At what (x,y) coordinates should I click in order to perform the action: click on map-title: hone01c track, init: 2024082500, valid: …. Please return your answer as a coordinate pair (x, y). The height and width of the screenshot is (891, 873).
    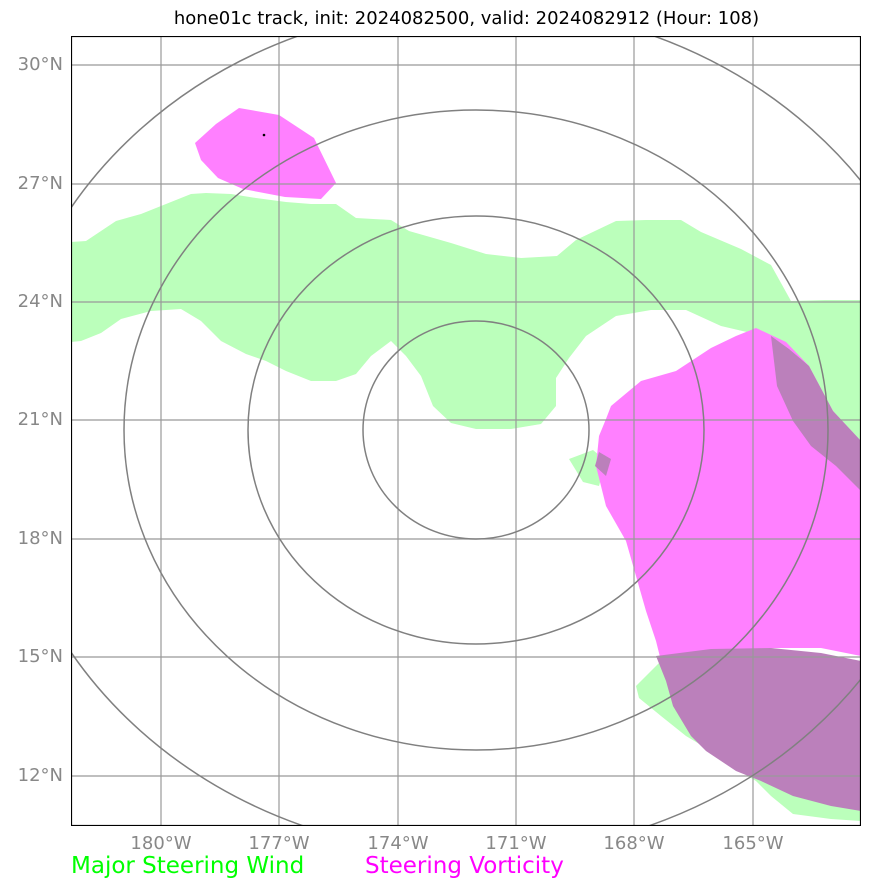
    Looking at the image, I should click on (466, 18).